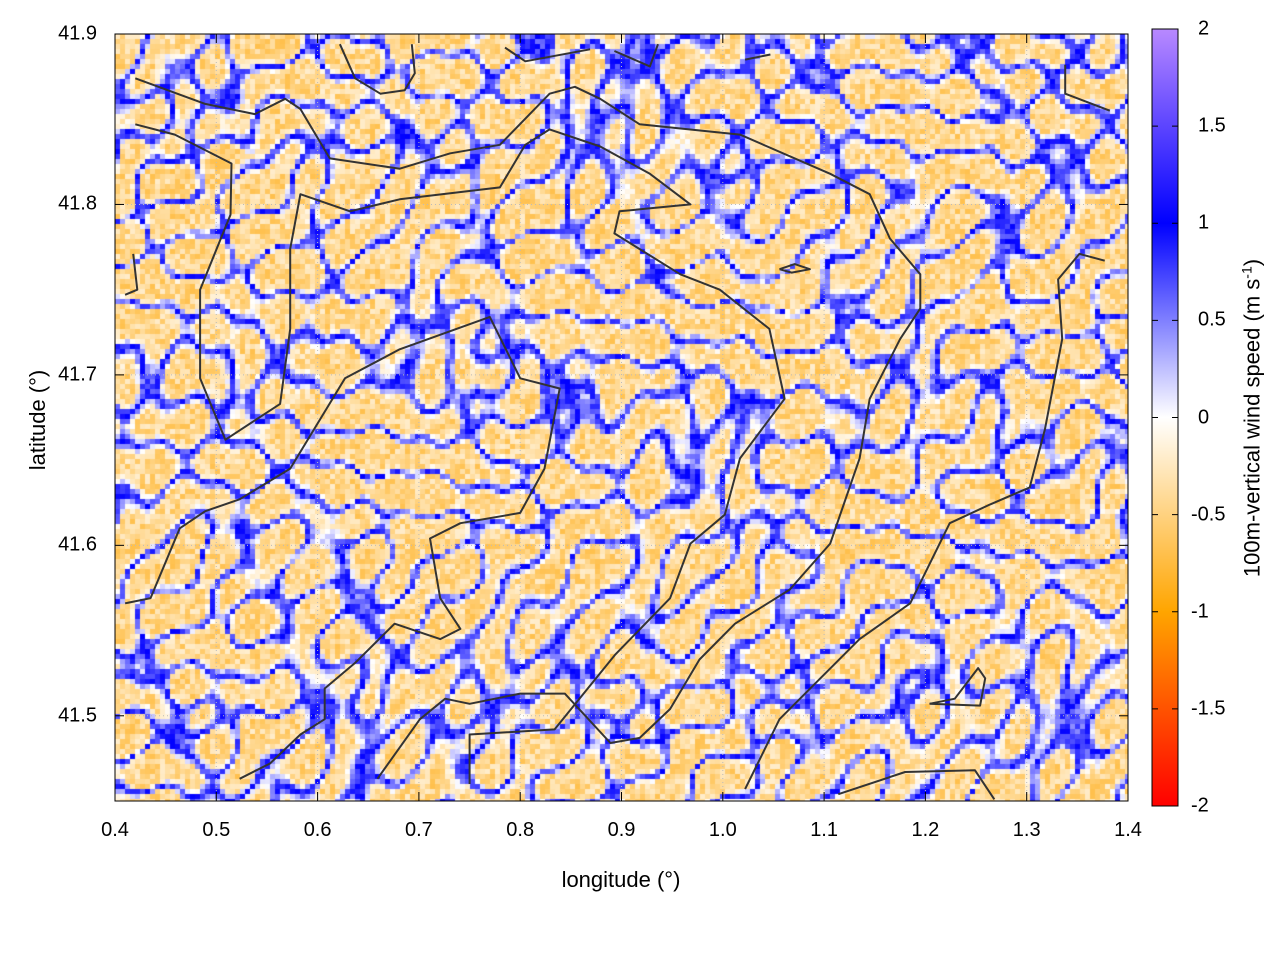 This screenshot has width=1280, height=960. What do you see at coordinates (77, 544) in the screenshot?
I see `y-tick-label: 41.6` at bounding box center [77, 544].